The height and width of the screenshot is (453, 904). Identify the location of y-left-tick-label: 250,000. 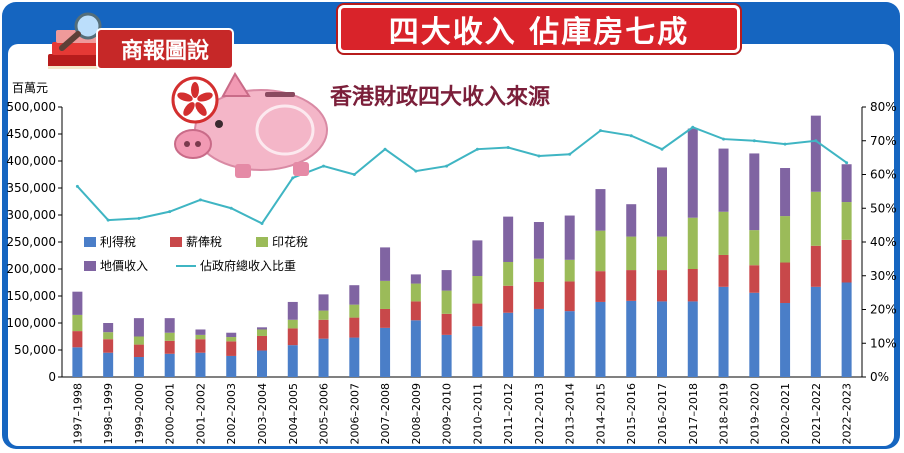
(31, 242).